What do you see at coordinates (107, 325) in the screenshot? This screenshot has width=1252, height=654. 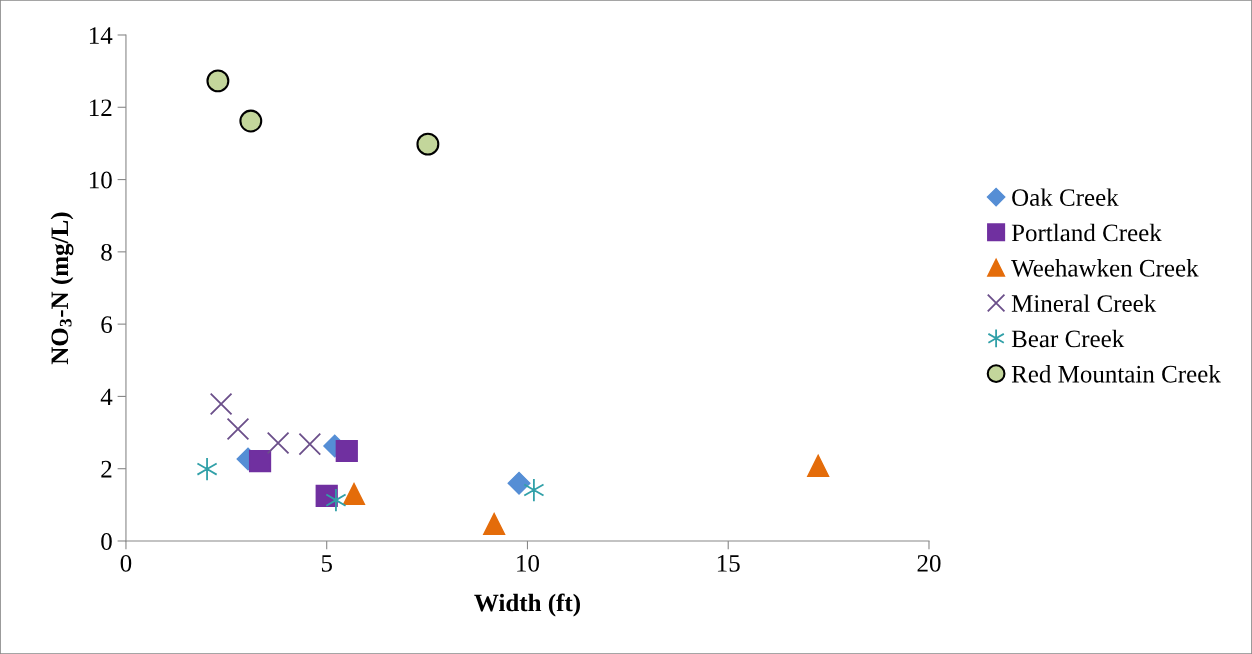 I see `y-tick-label: 6` at bounding box center [107, 325].